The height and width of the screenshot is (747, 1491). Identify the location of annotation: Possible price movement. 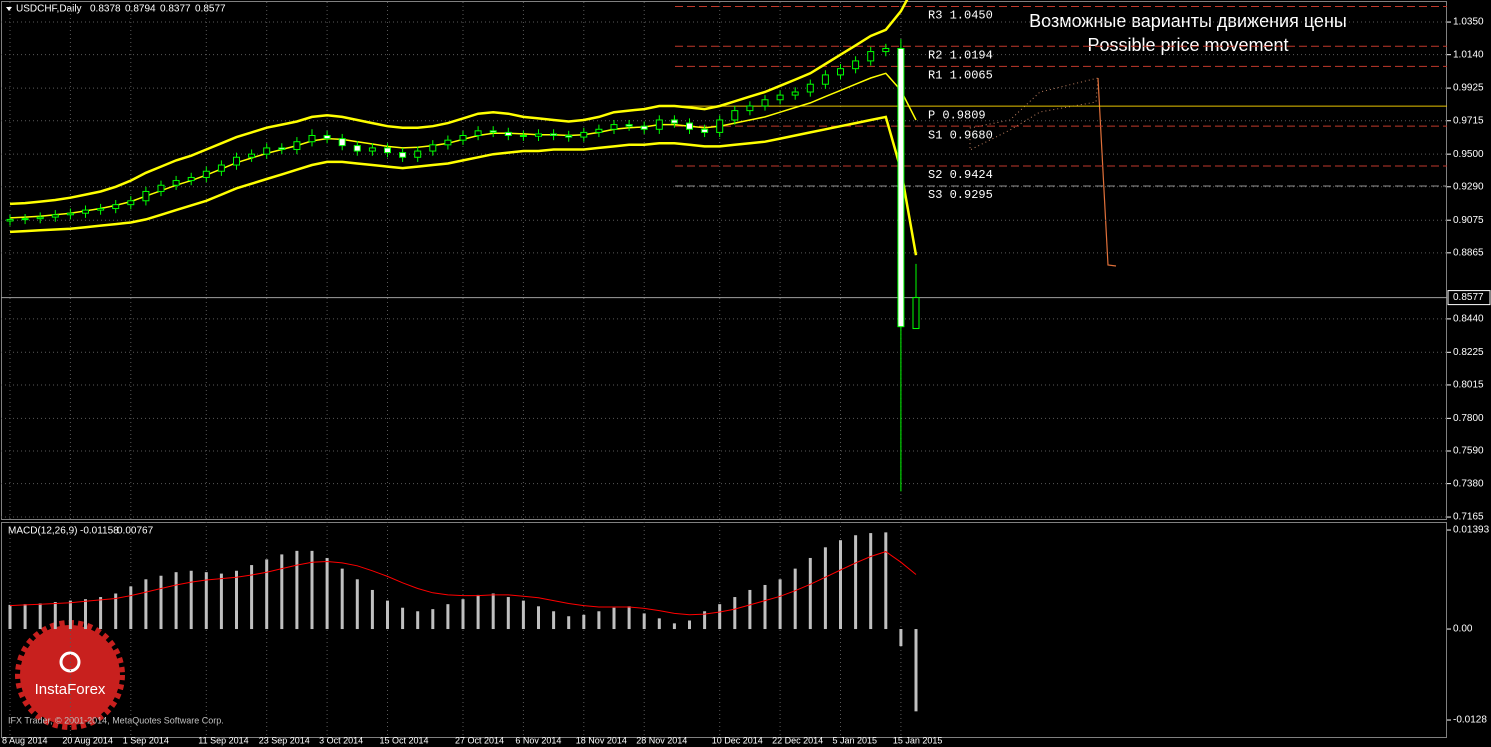
(1187, 45).